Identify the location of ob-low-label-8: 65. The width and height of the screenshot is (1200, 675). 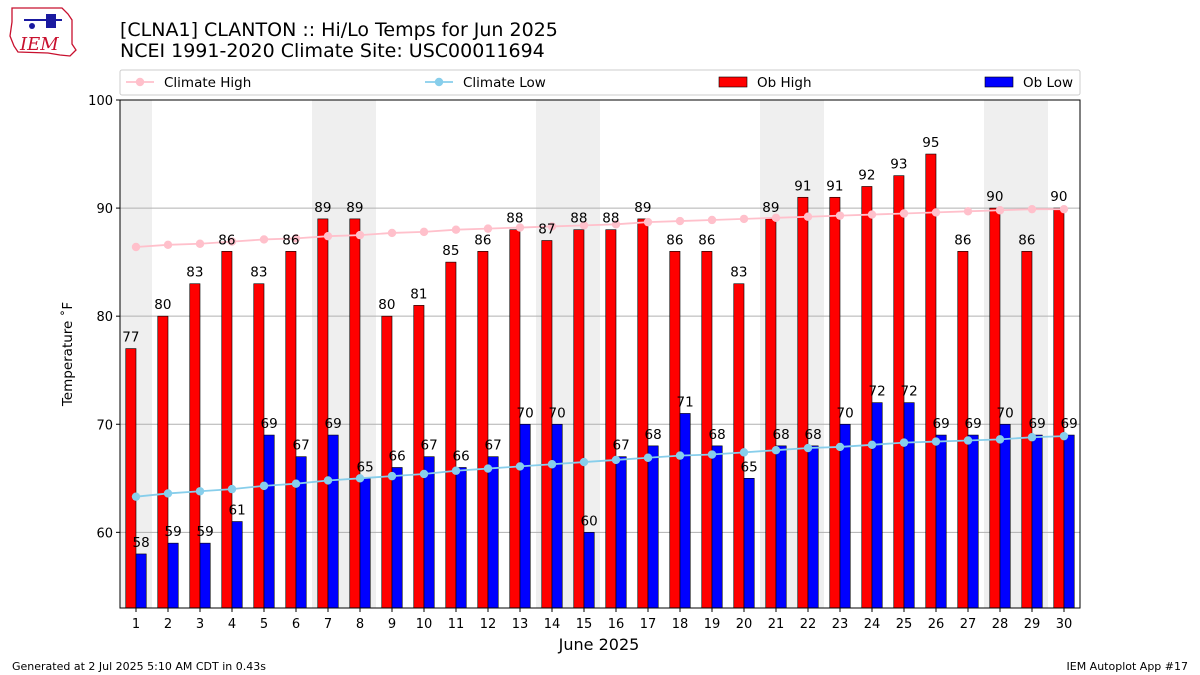
(365, 467).